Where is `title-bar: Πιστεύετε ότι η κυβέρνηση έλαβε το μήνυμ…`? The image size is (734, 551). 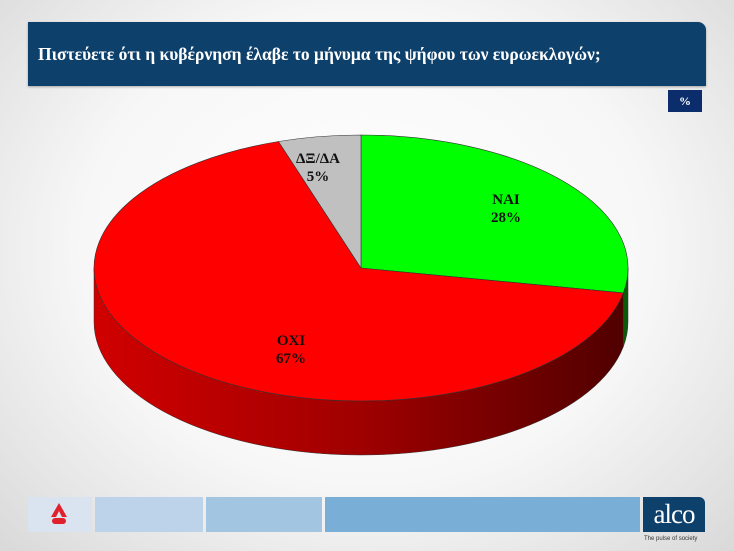
title-bar: Πιστεύετε ότι η κυβέρνηση έλαβε το μήνυμ… is located at coordinates (367, 54).